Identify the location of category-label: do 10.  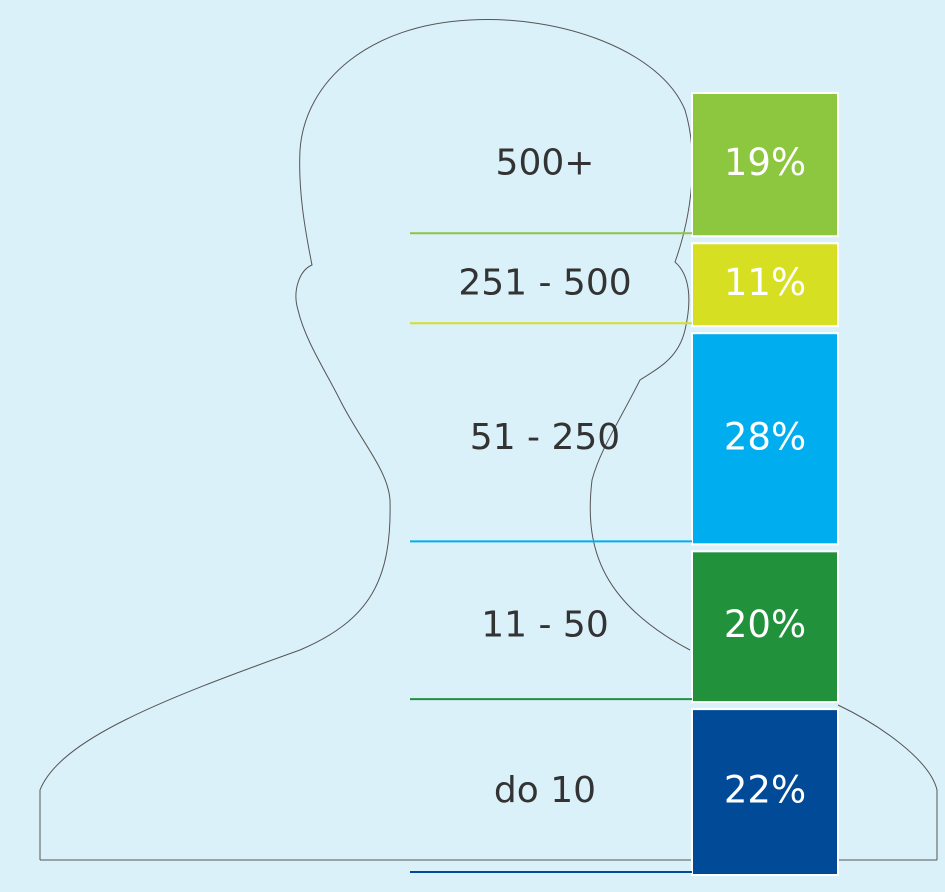
(545, 790).